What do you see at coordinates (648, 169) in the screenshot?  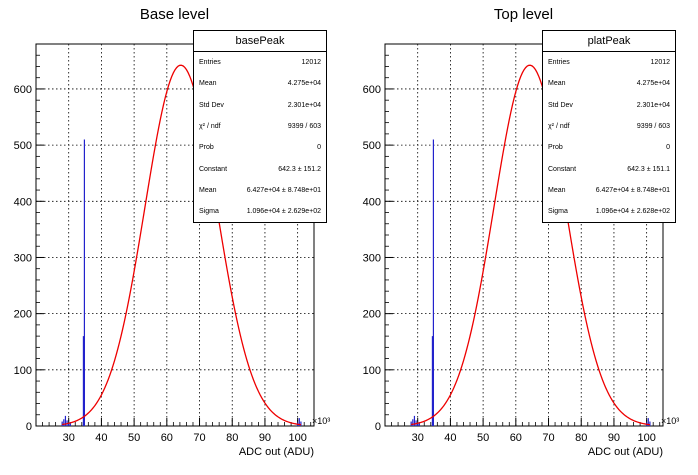 I see `stats-value: 642.3 ± 151.1` at bounding box center [648, 169].